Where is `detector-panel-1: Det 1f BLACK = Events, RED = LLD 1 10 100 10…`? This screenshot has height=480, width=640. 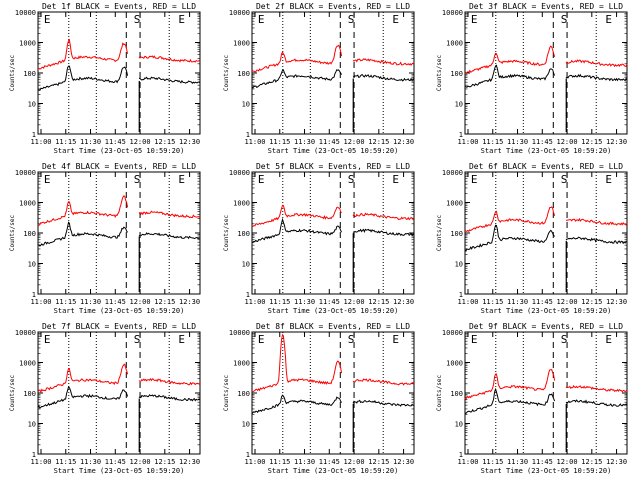 detector-panel-1: Det 1f BLACK = Events, RED = LLD 1 10 100 10… is located at coordinates (105, 78).